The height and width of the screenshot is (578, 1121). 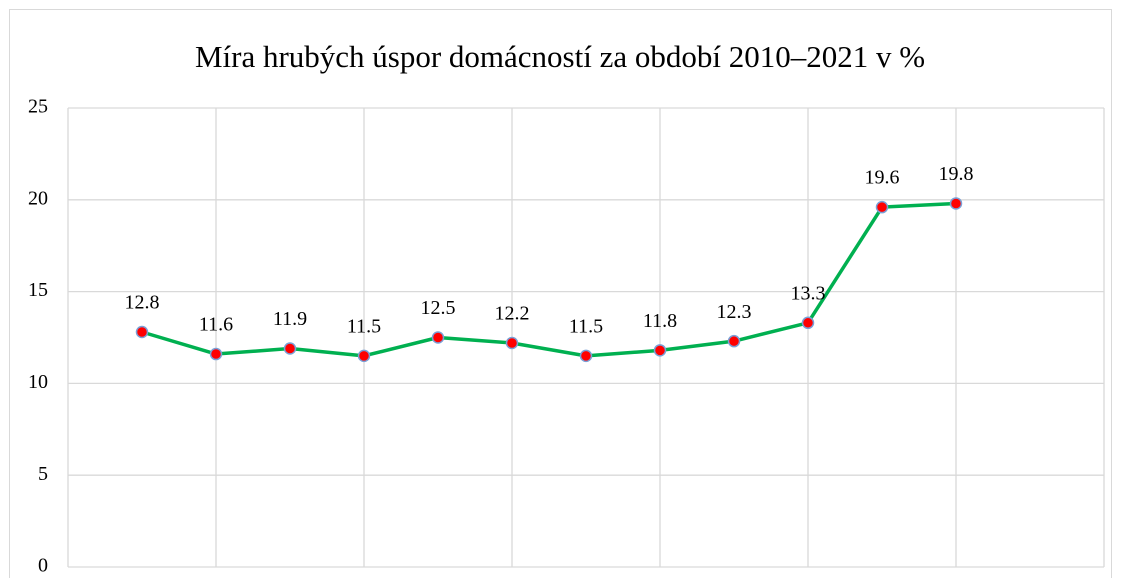 What do you see at coordinates (216, 325) in the screenshot?
I see `data-label: 11.6` at bounding box center [216, 325].